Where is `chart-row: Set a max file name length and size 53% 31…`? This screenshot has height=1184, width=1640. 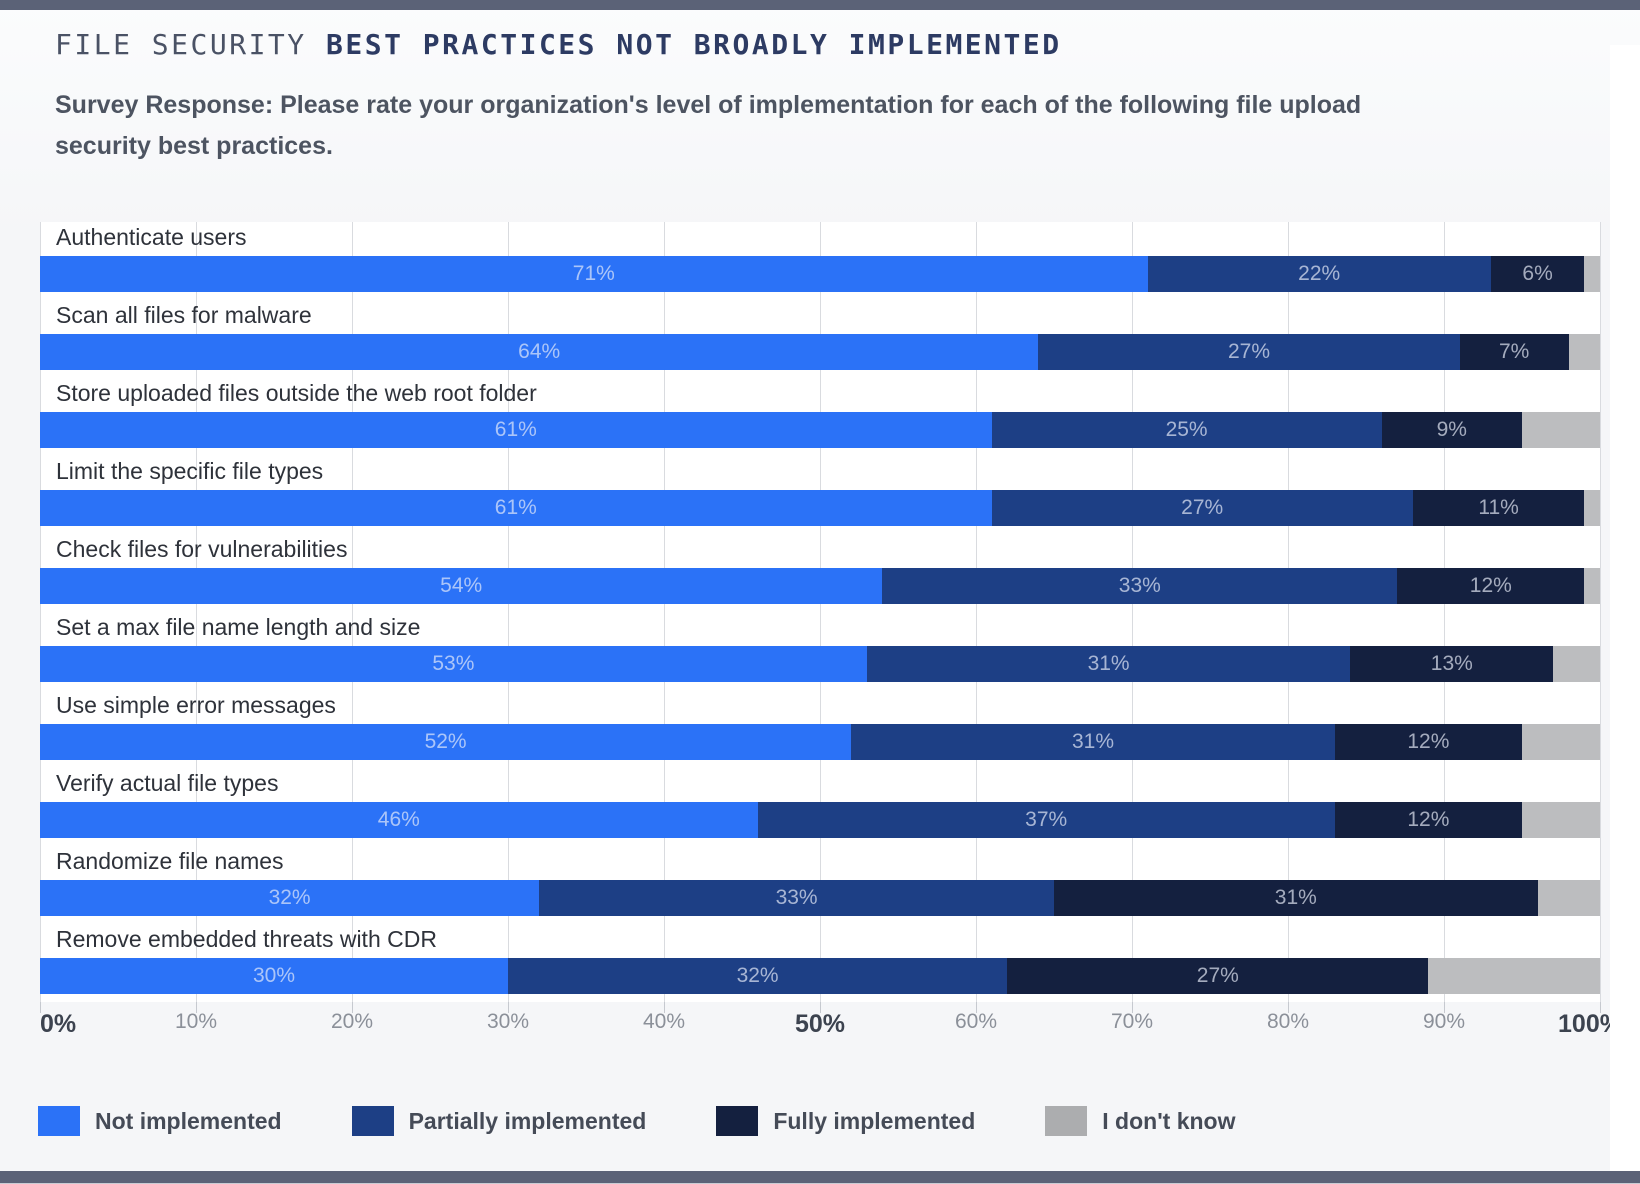 chart-row: Set a max file name length and size 53% 31… is located at coordinates (820, 651).